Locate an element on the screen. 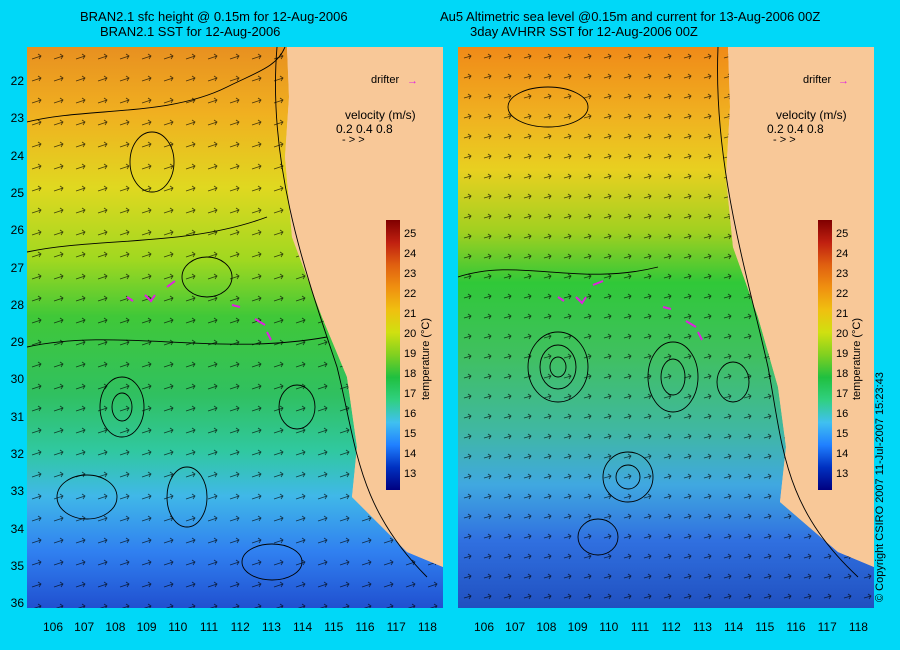 The image size is (900, 650). right-longitude-label: 111 is located at coordinates (640, 627).